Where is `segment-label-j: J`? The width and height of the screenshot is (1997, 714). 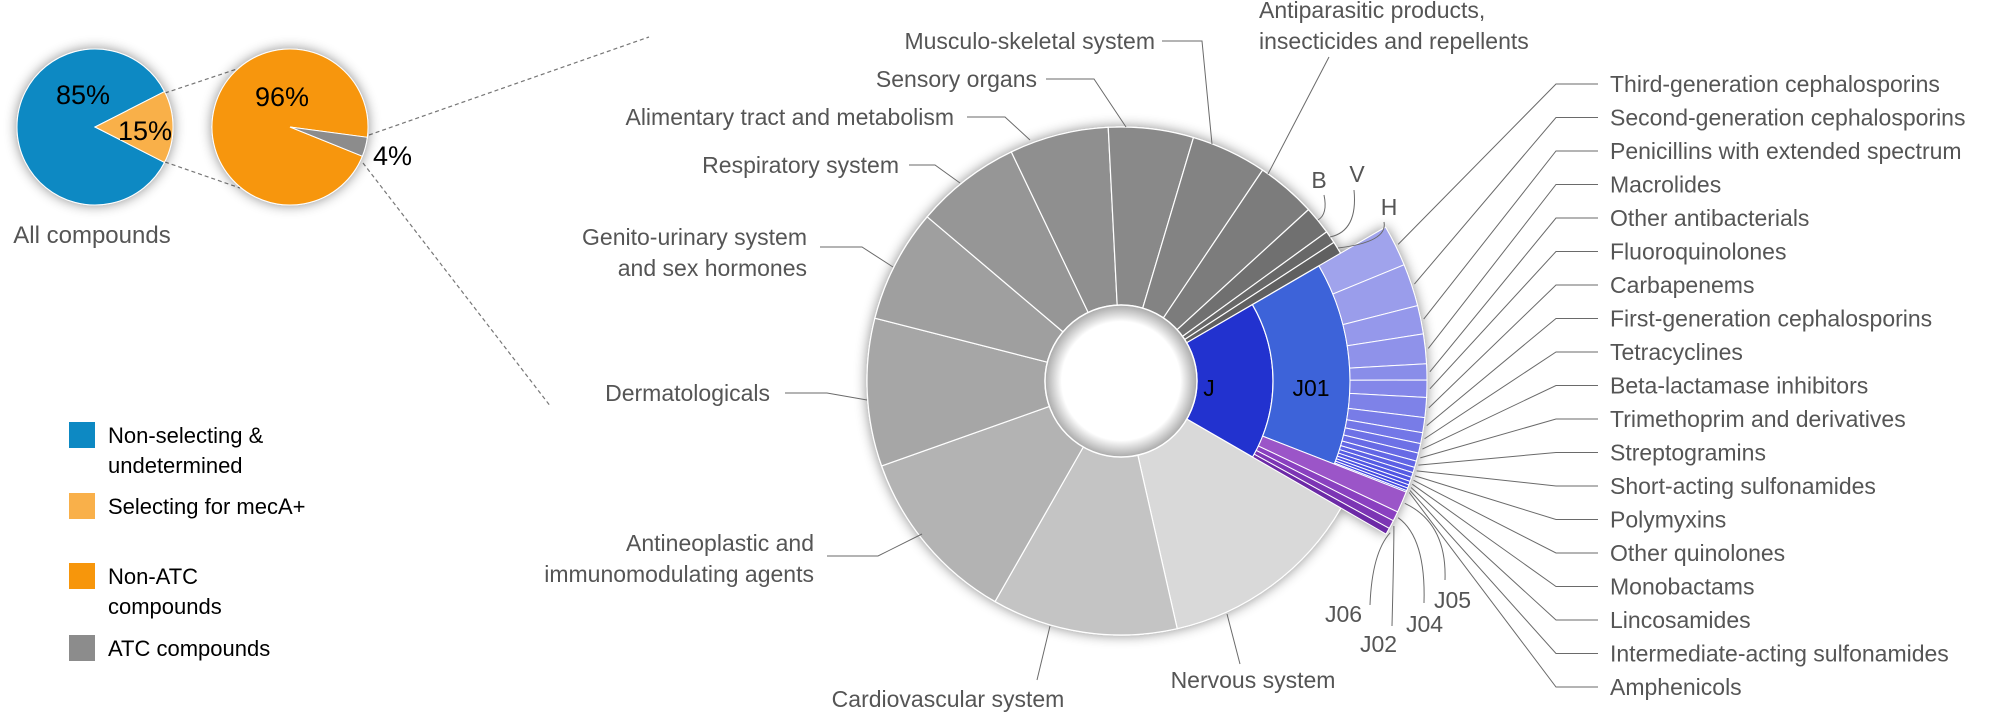 segment-label-j: J is located at coordinates (1209, 388).